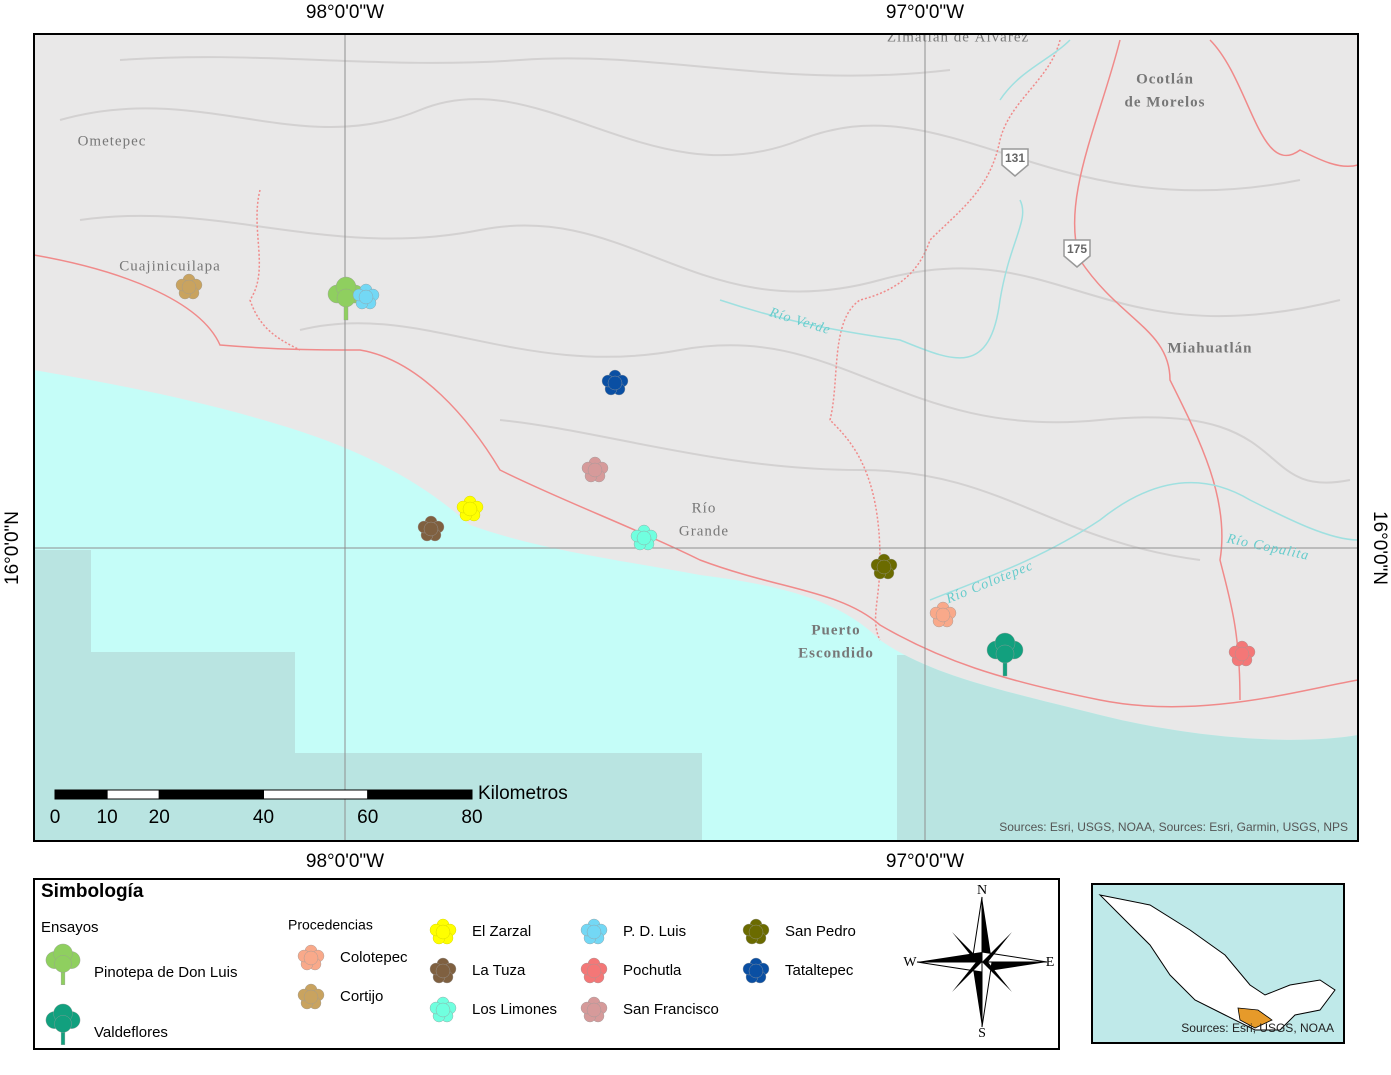  Describe the element at coordinates (652, 970) in the screenshot. I see `legend-provenance-label: Pochutla` at that location.